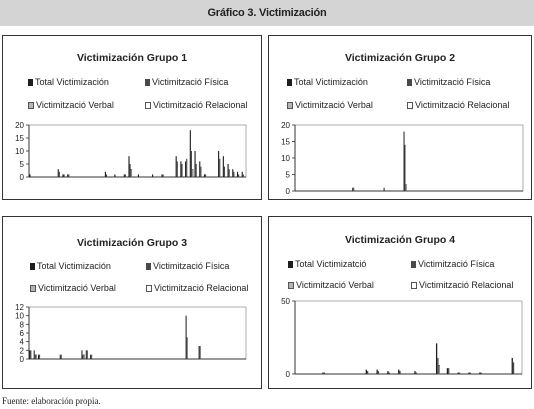  Describe the element at coordinates (267, 13) in the screenshot. I see `figure-title: Gráfico 3. Victimización` at that location.